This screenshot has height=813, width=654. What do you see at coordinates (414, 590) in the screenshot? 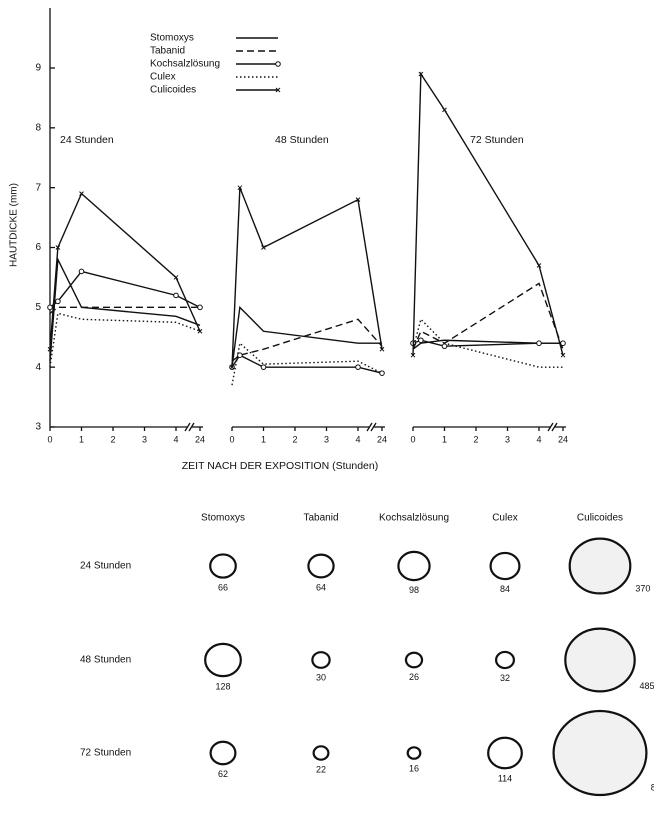
I see `lesion-size: 98` at bounding box center [414, 590].